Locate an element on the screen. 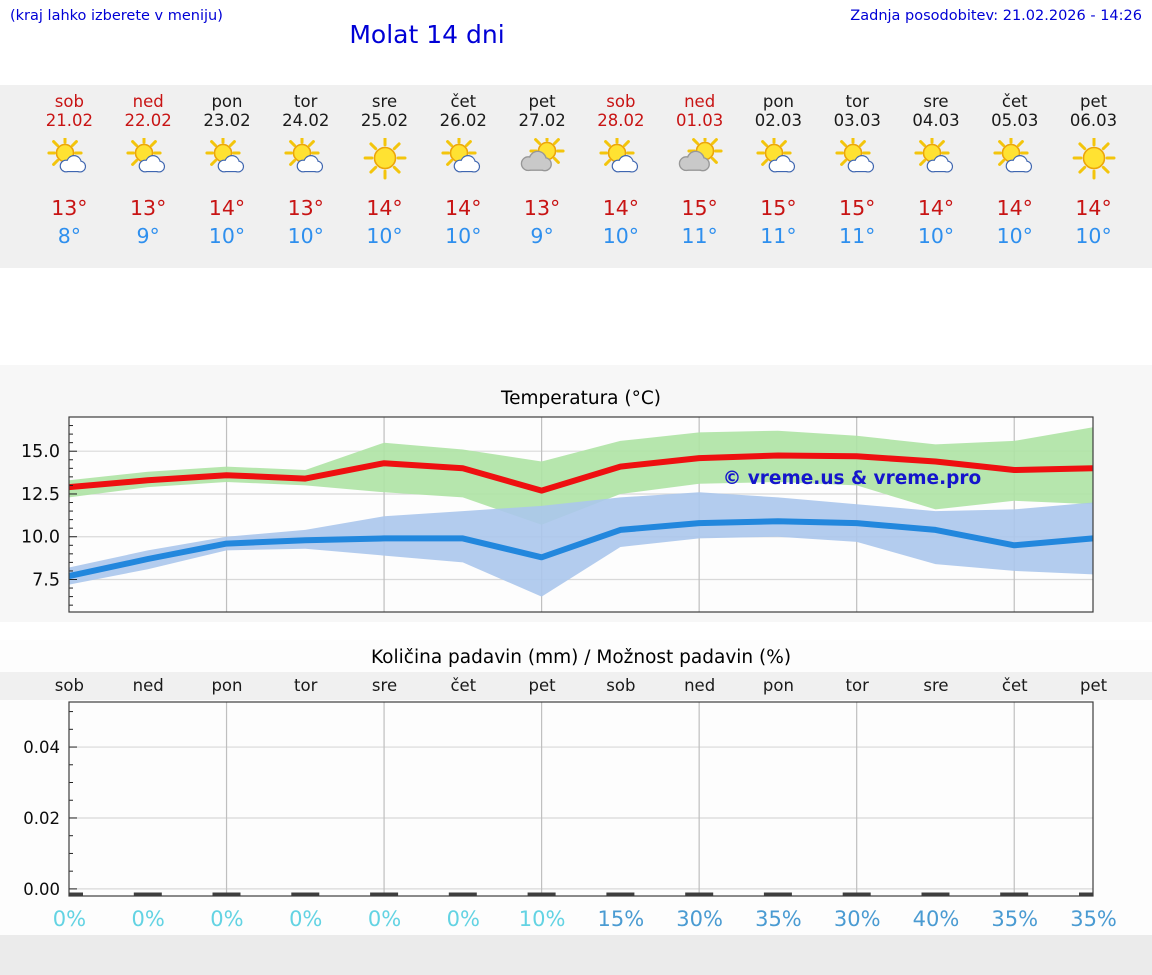  forecast-day: ned 01.03 15° 11° is located at coordinates (699, 166).